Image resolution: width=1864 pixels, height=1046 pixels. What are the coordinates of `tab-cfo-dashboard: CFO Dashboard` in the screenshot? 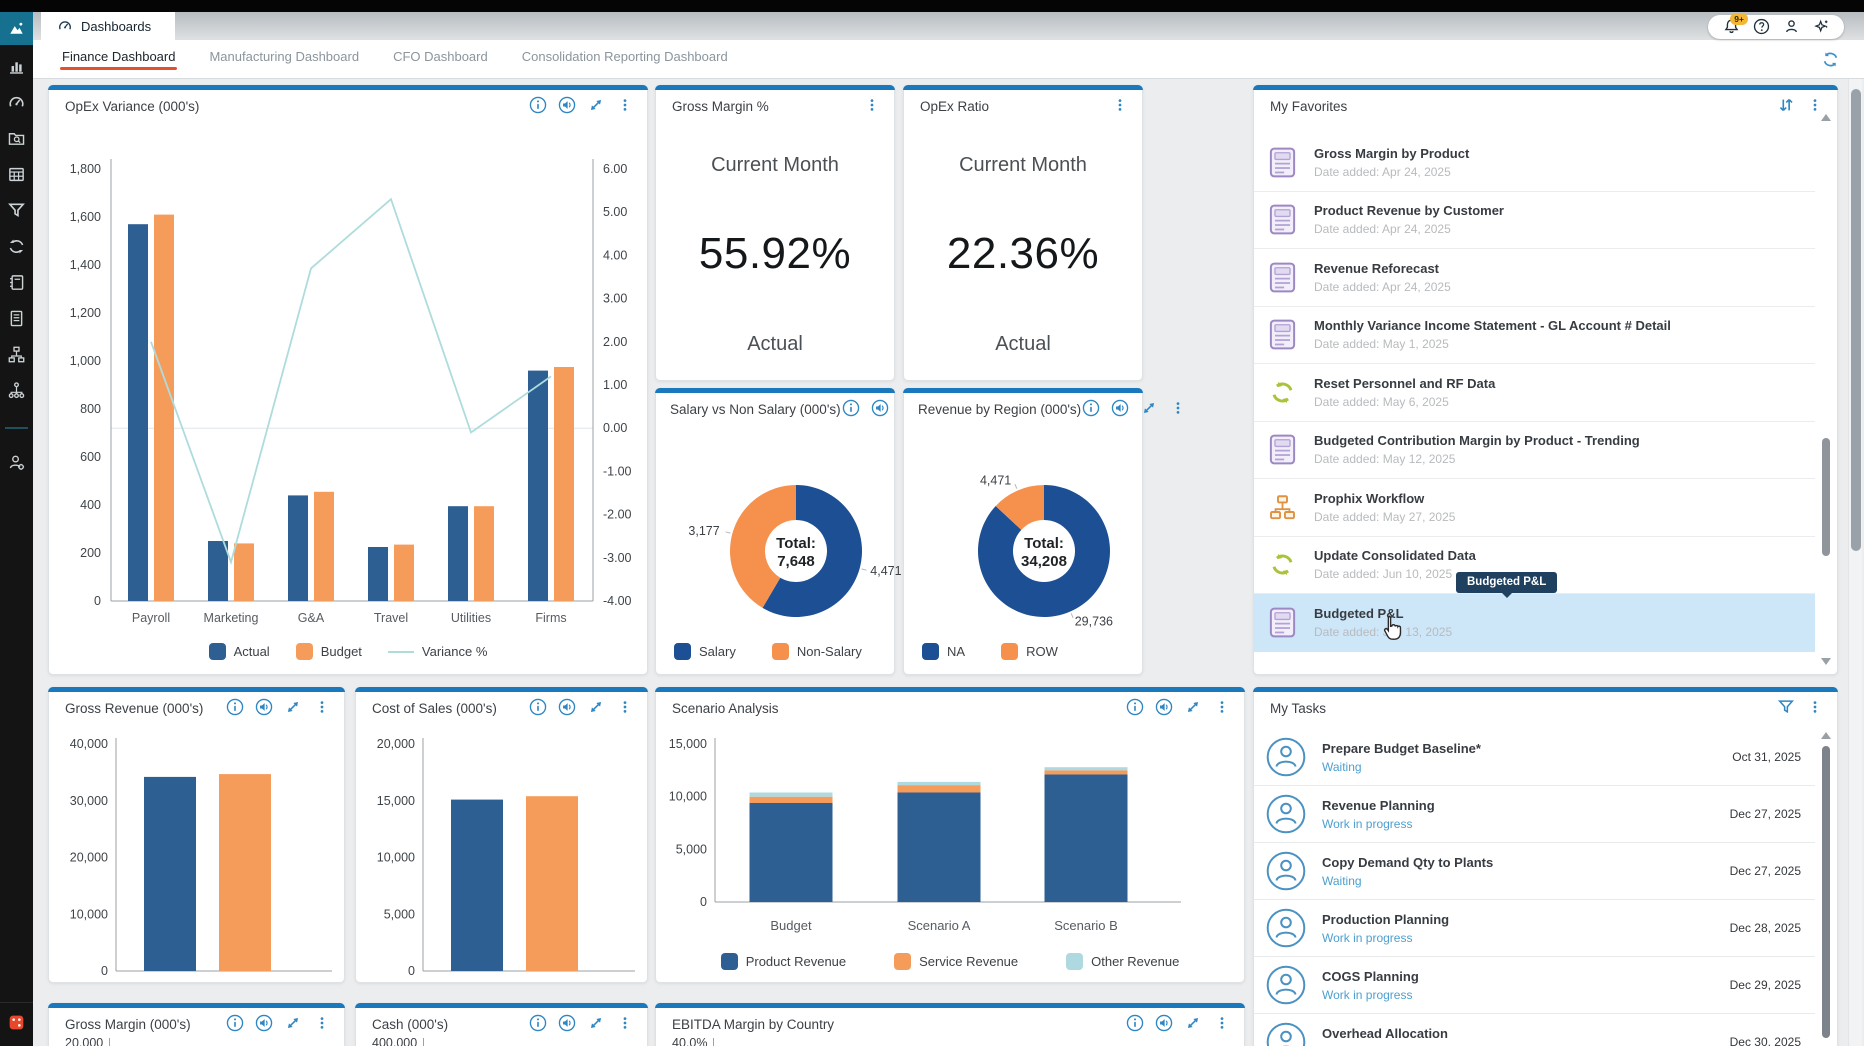 It's located at (440, 56).